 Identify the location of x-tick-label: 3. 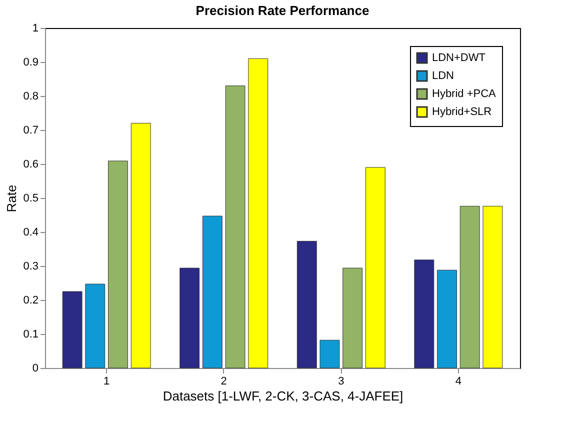
(341, 382).